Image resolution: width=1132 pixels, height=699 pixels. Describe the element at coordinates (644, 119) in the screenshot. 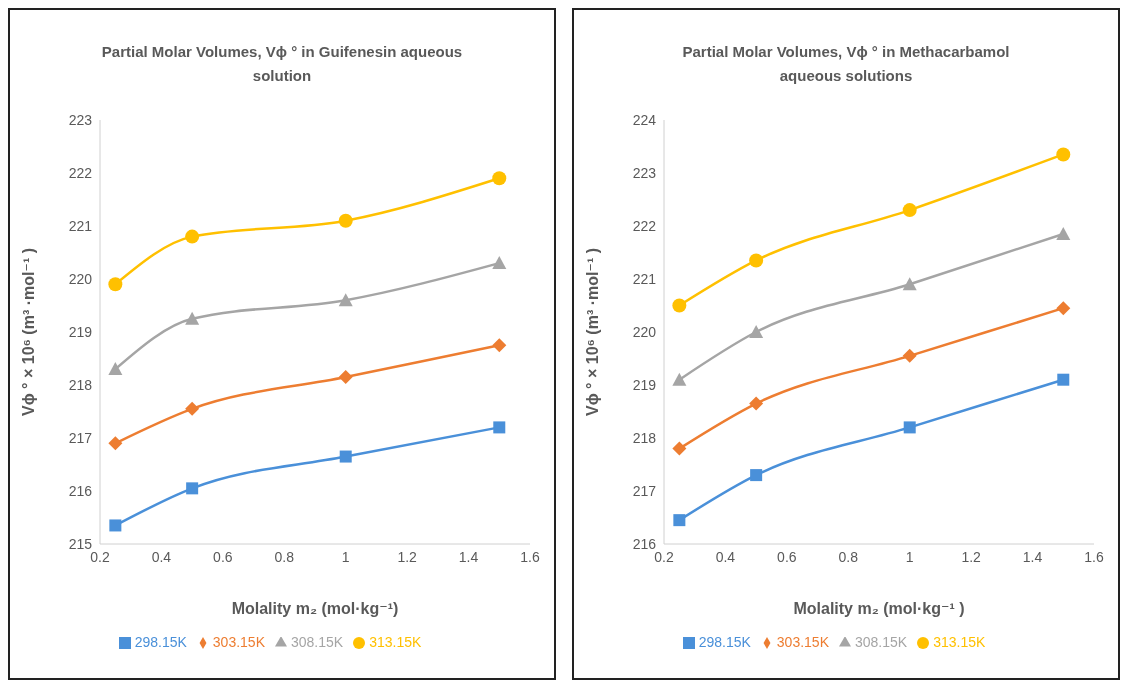

I see `y-tick-label: 224` at that location.